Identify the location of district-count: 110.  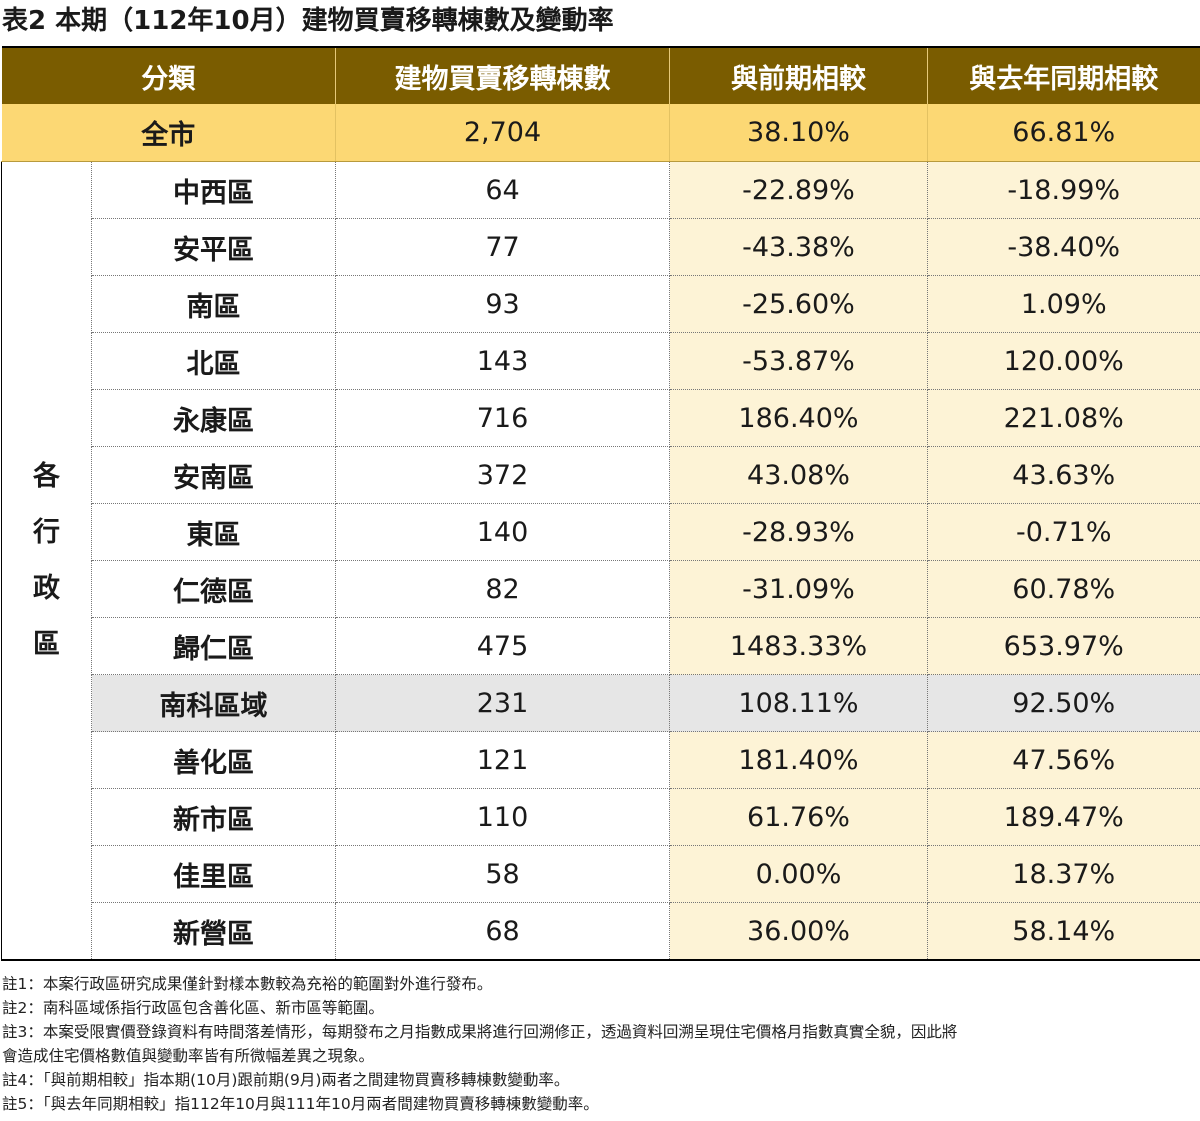
(502, 817).